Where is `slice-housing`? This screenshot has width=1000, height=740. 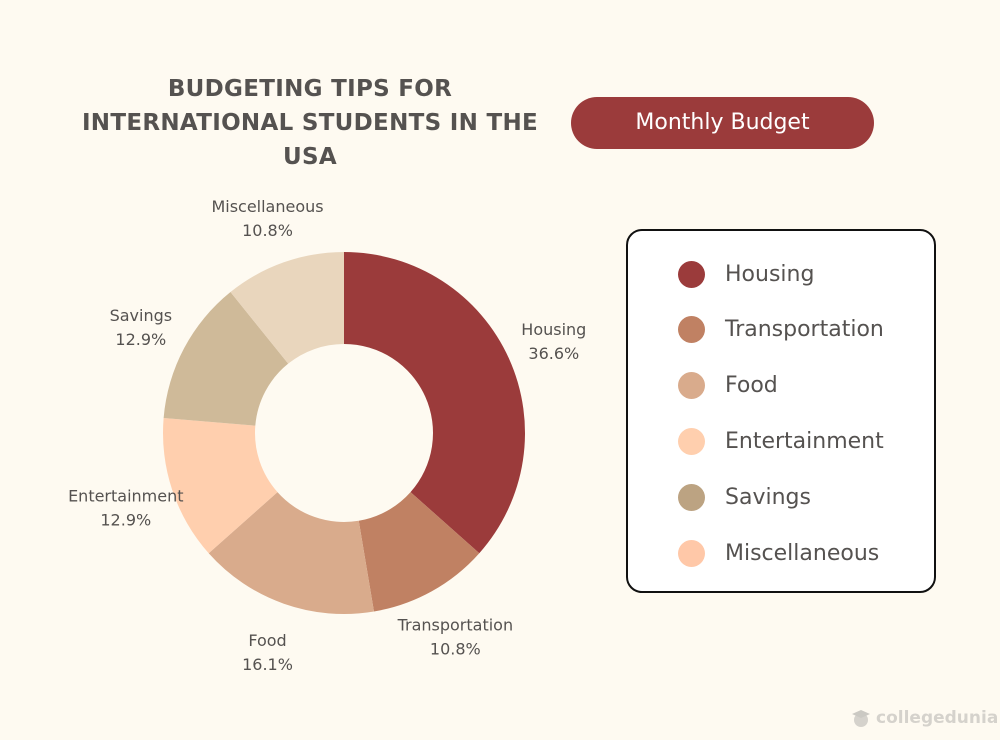 slice-housing is located at coordinates (435, 403).